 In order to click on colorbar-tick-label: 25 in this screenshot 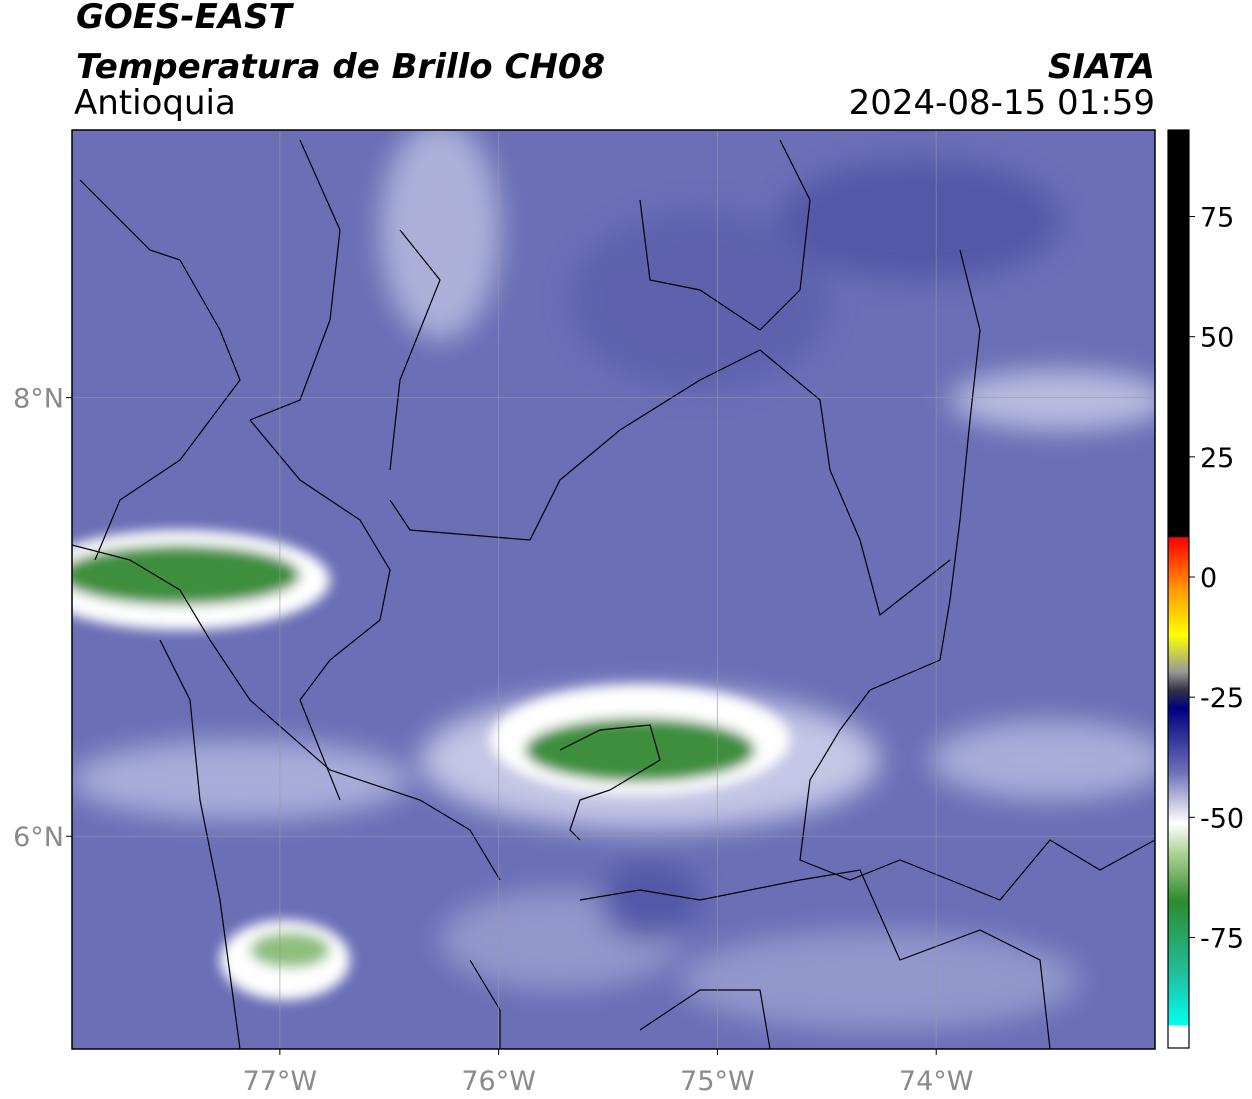, I will do `click(1217, 458)`.